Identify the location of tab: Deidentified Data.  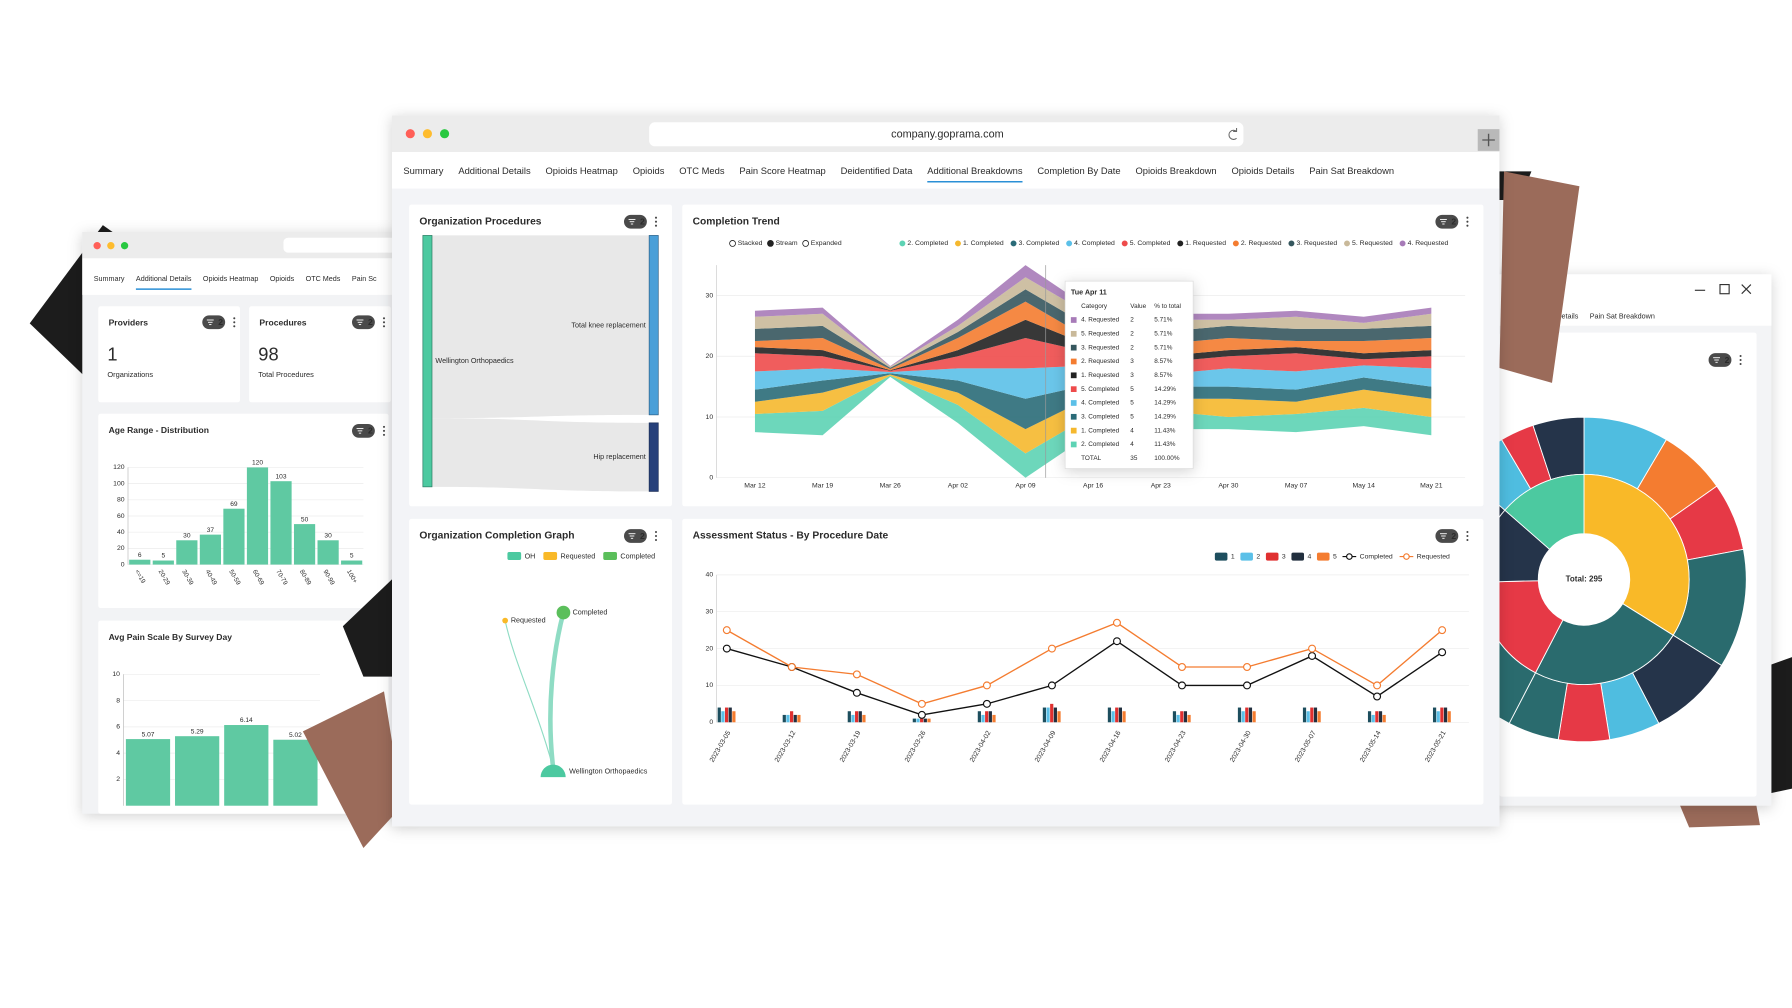
(877, 171).